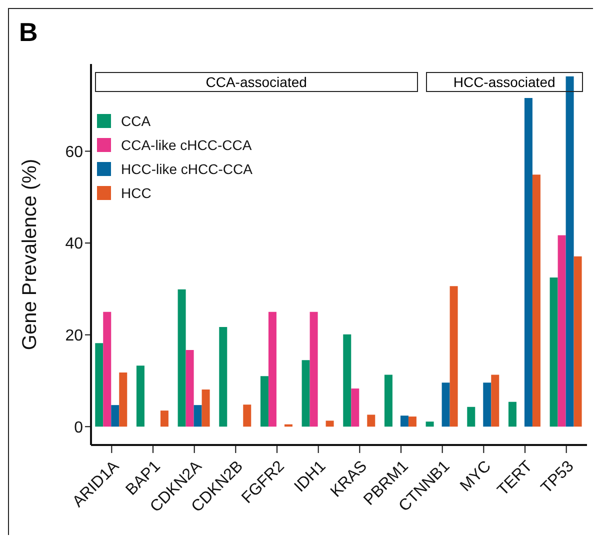 Image resolution: width=600 pixels, height=542 pixels. I want to click on y-tick-label: 20, so click(74, 336).